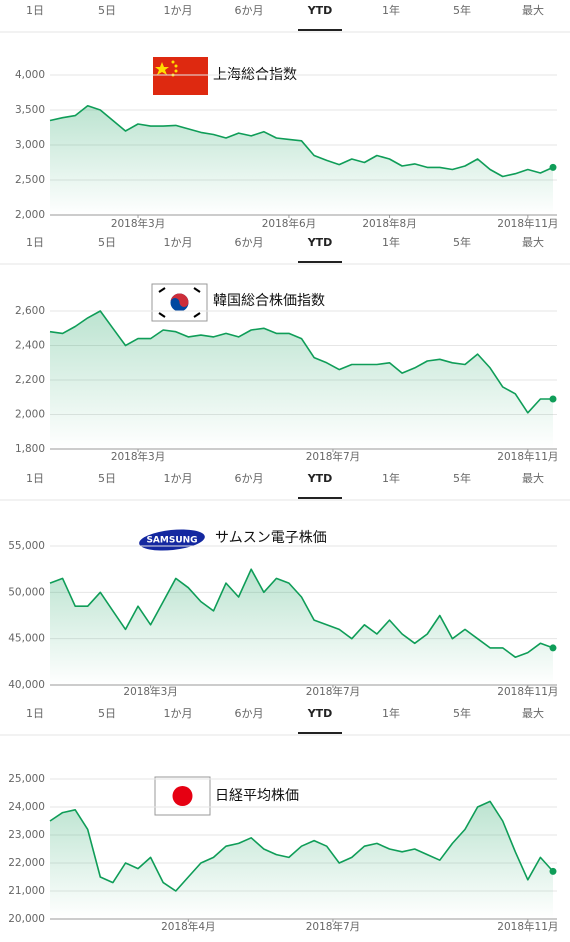  What do you see at coordinates (188, 926) in the screenshot?
I see `x-tick-label: 2018年4月` at bounding box center [188, 926].